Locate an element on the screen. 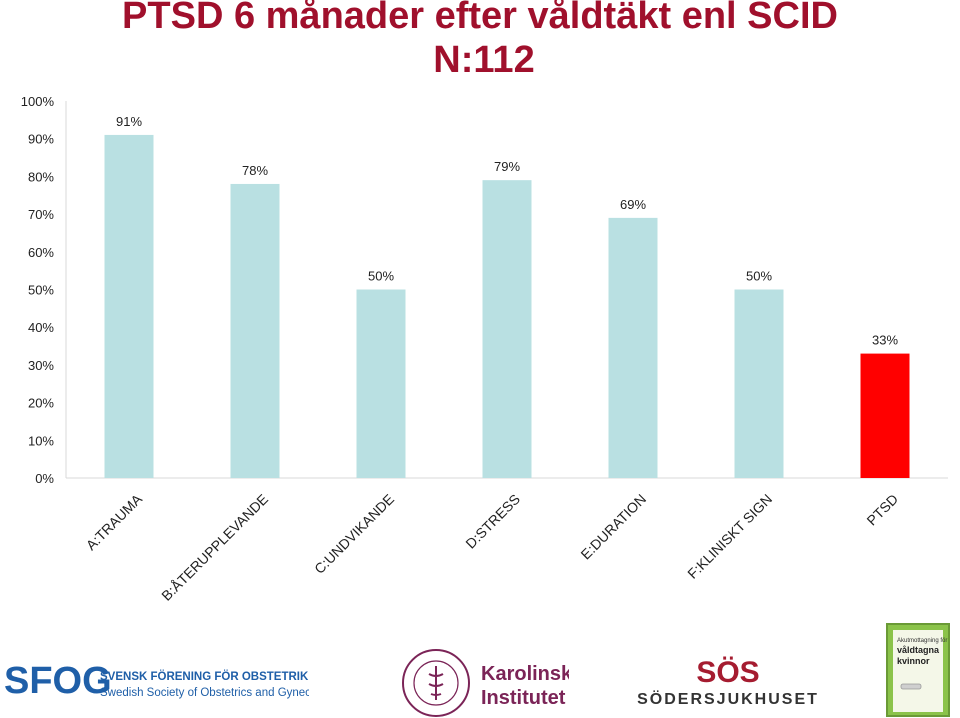 The height and width of the screenshot is (718, 960). ki-line-2: Institutet is located at coordinates (523, 698).